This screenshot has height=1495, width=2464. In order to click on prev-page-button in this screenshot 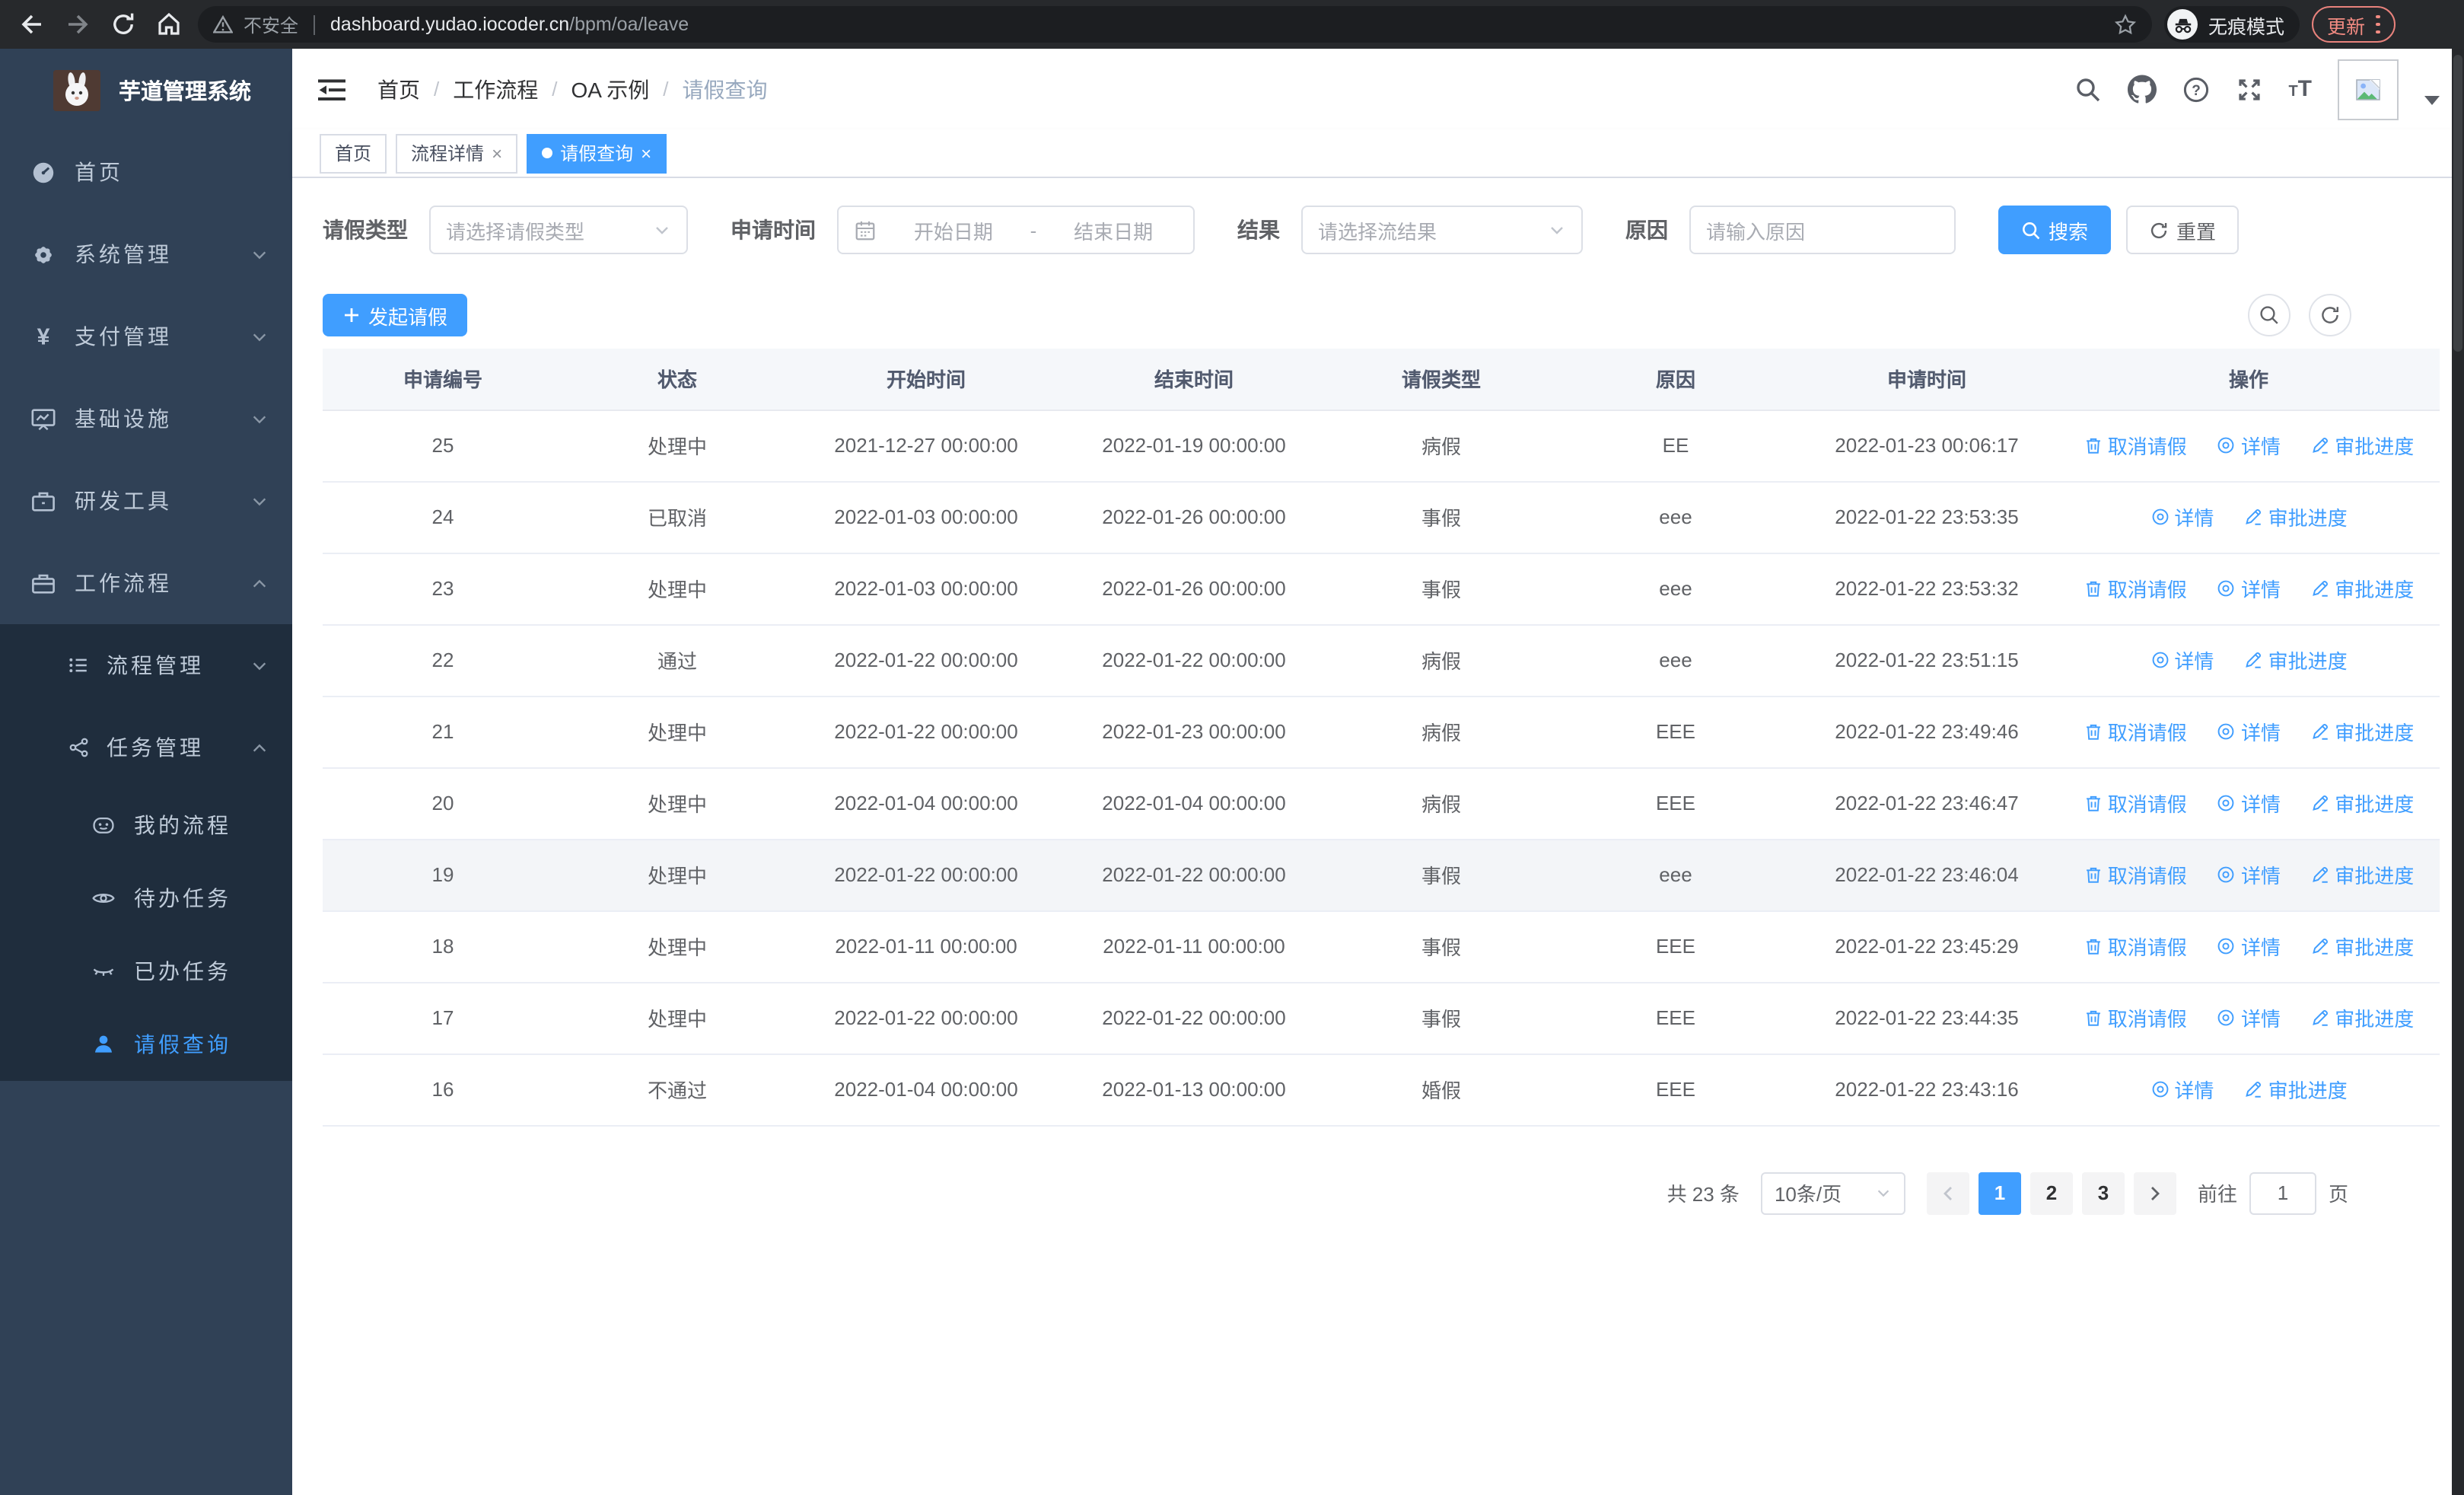, I will do `click(1947, 1192)`.